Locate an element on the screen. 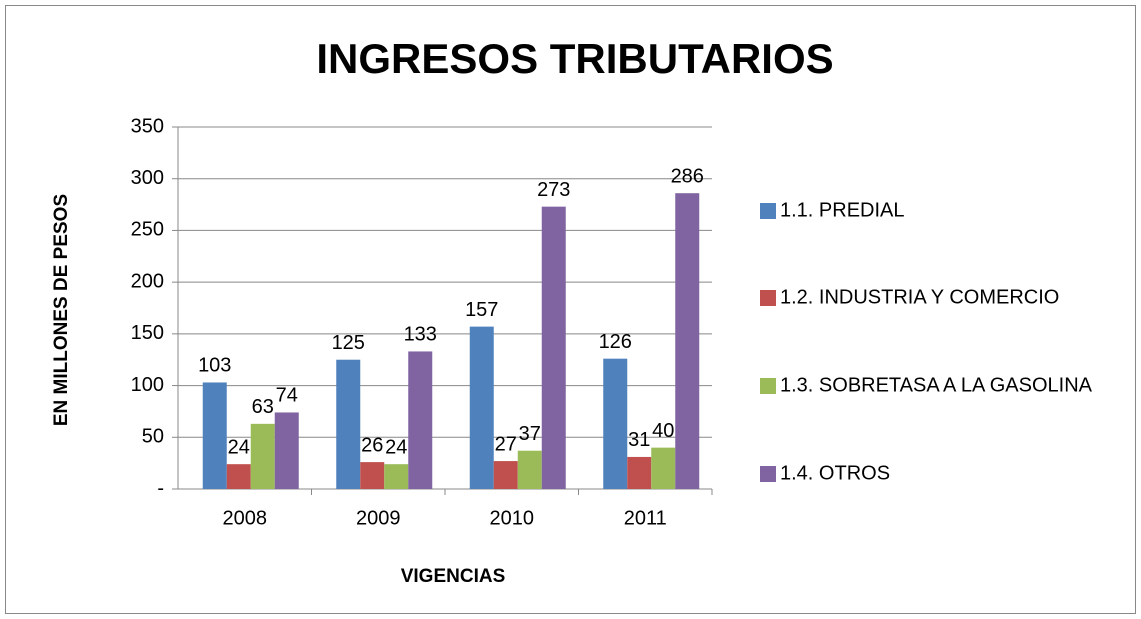 The image size is (1141, 619). data-label: 26 is located at coordinates (372, 445).